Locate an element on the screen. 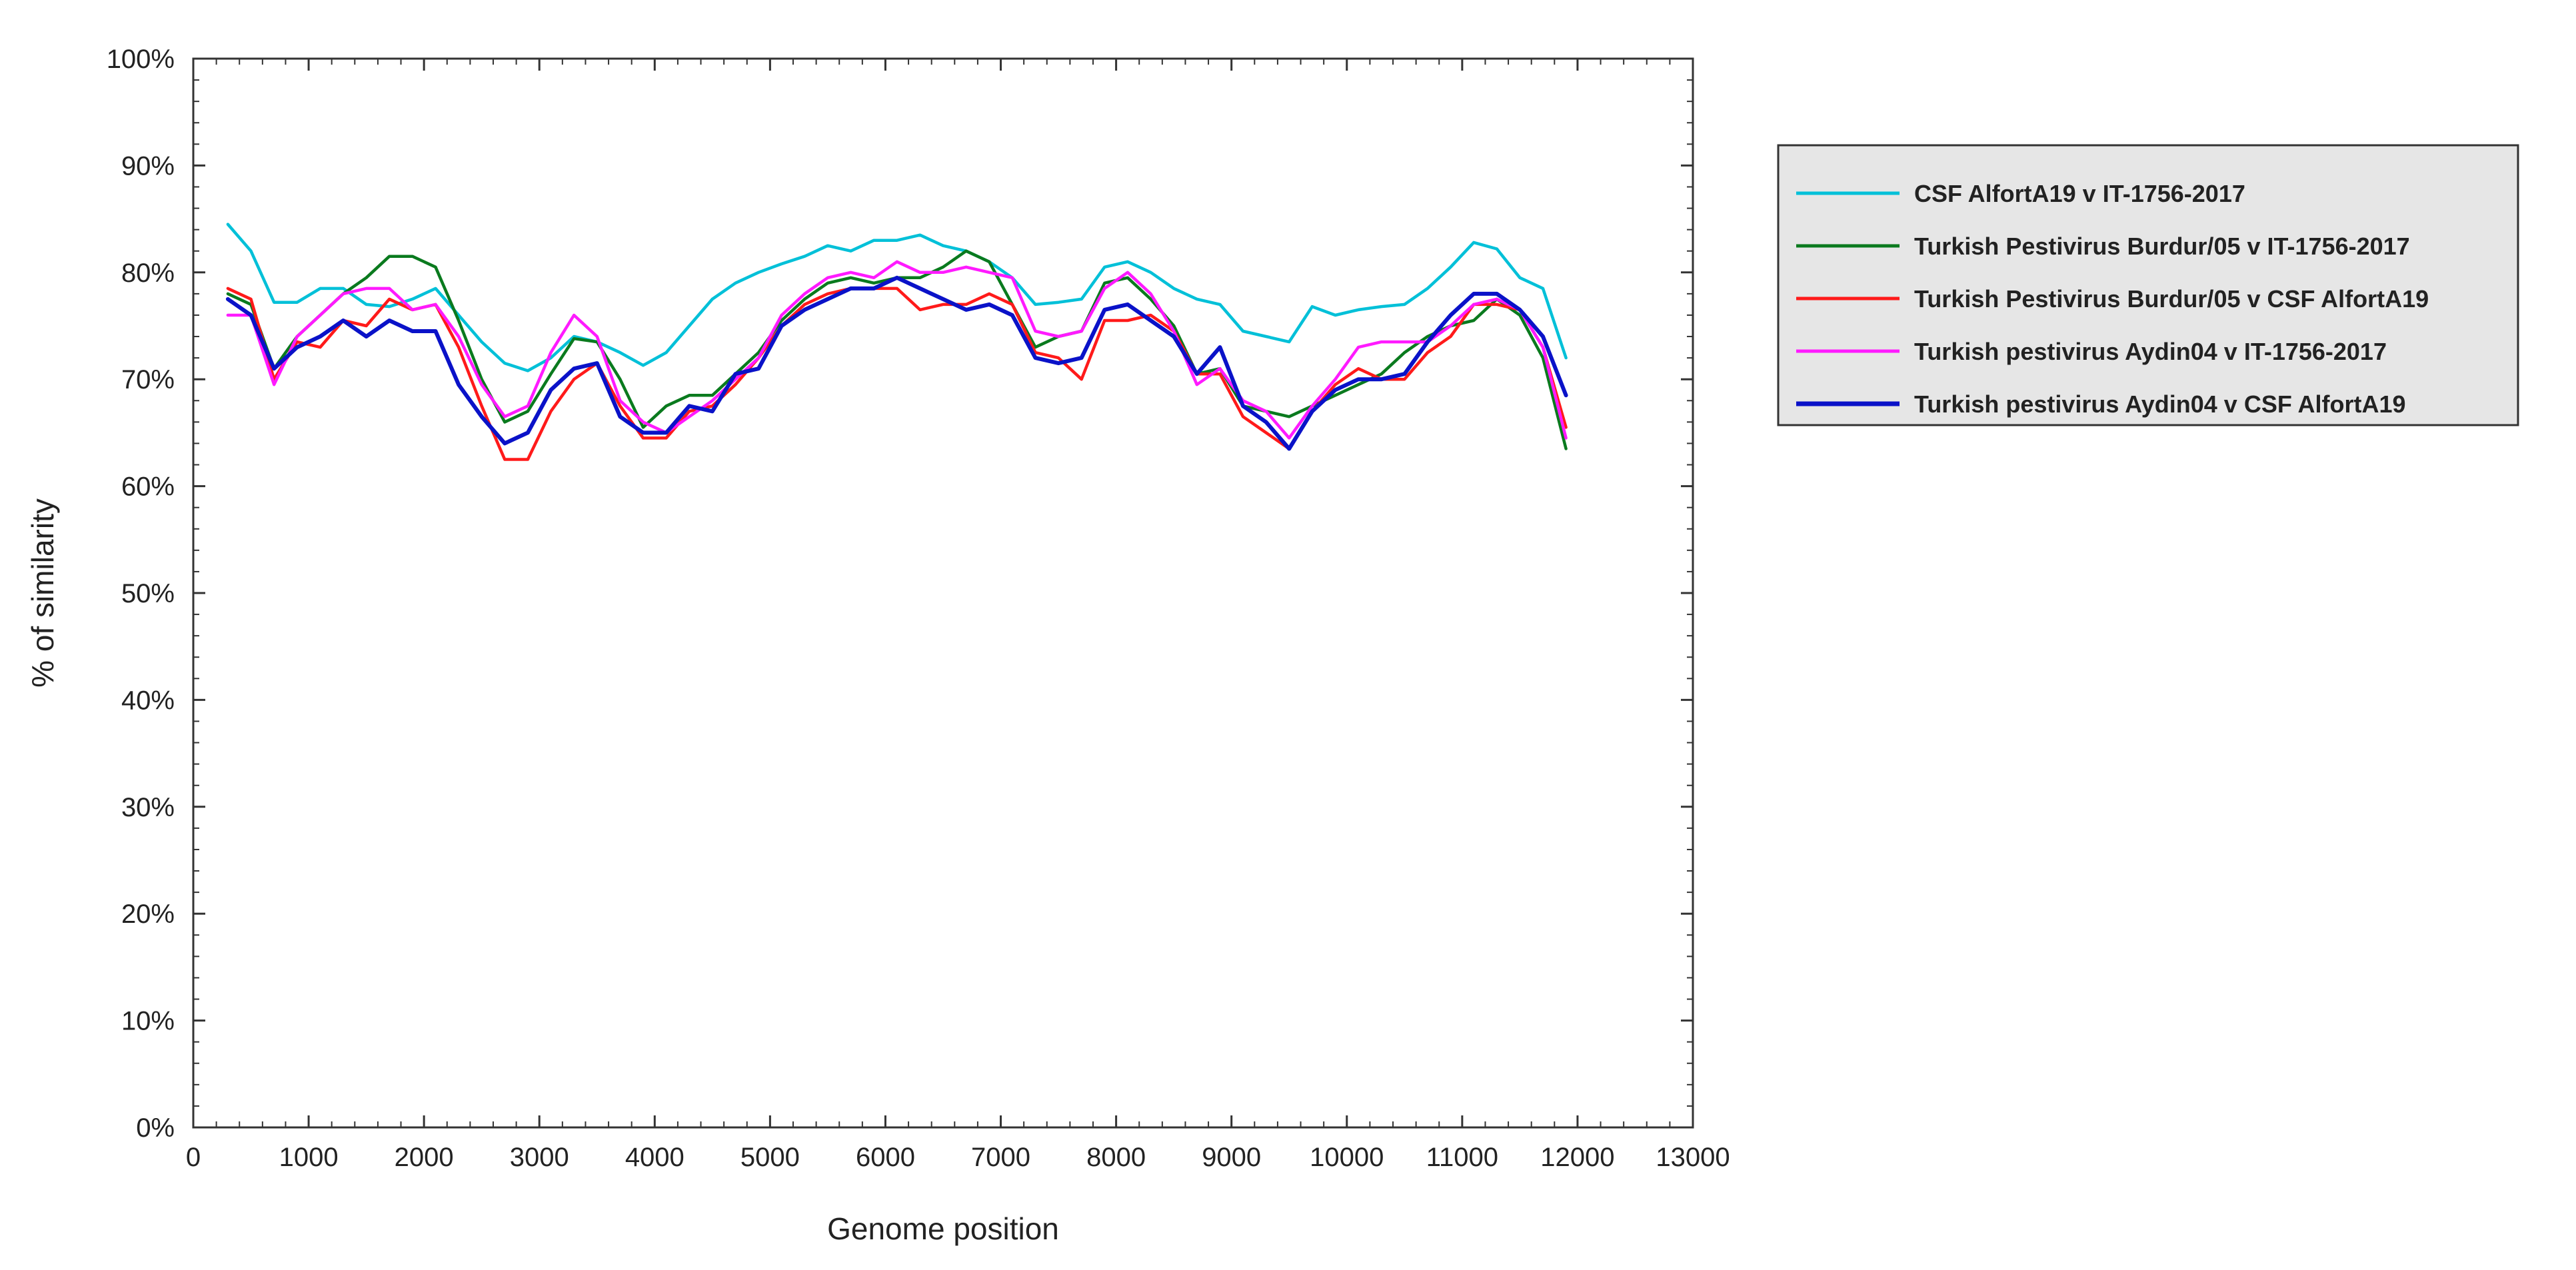  y-tick-label: 100% is located at coordinates (141, 59).